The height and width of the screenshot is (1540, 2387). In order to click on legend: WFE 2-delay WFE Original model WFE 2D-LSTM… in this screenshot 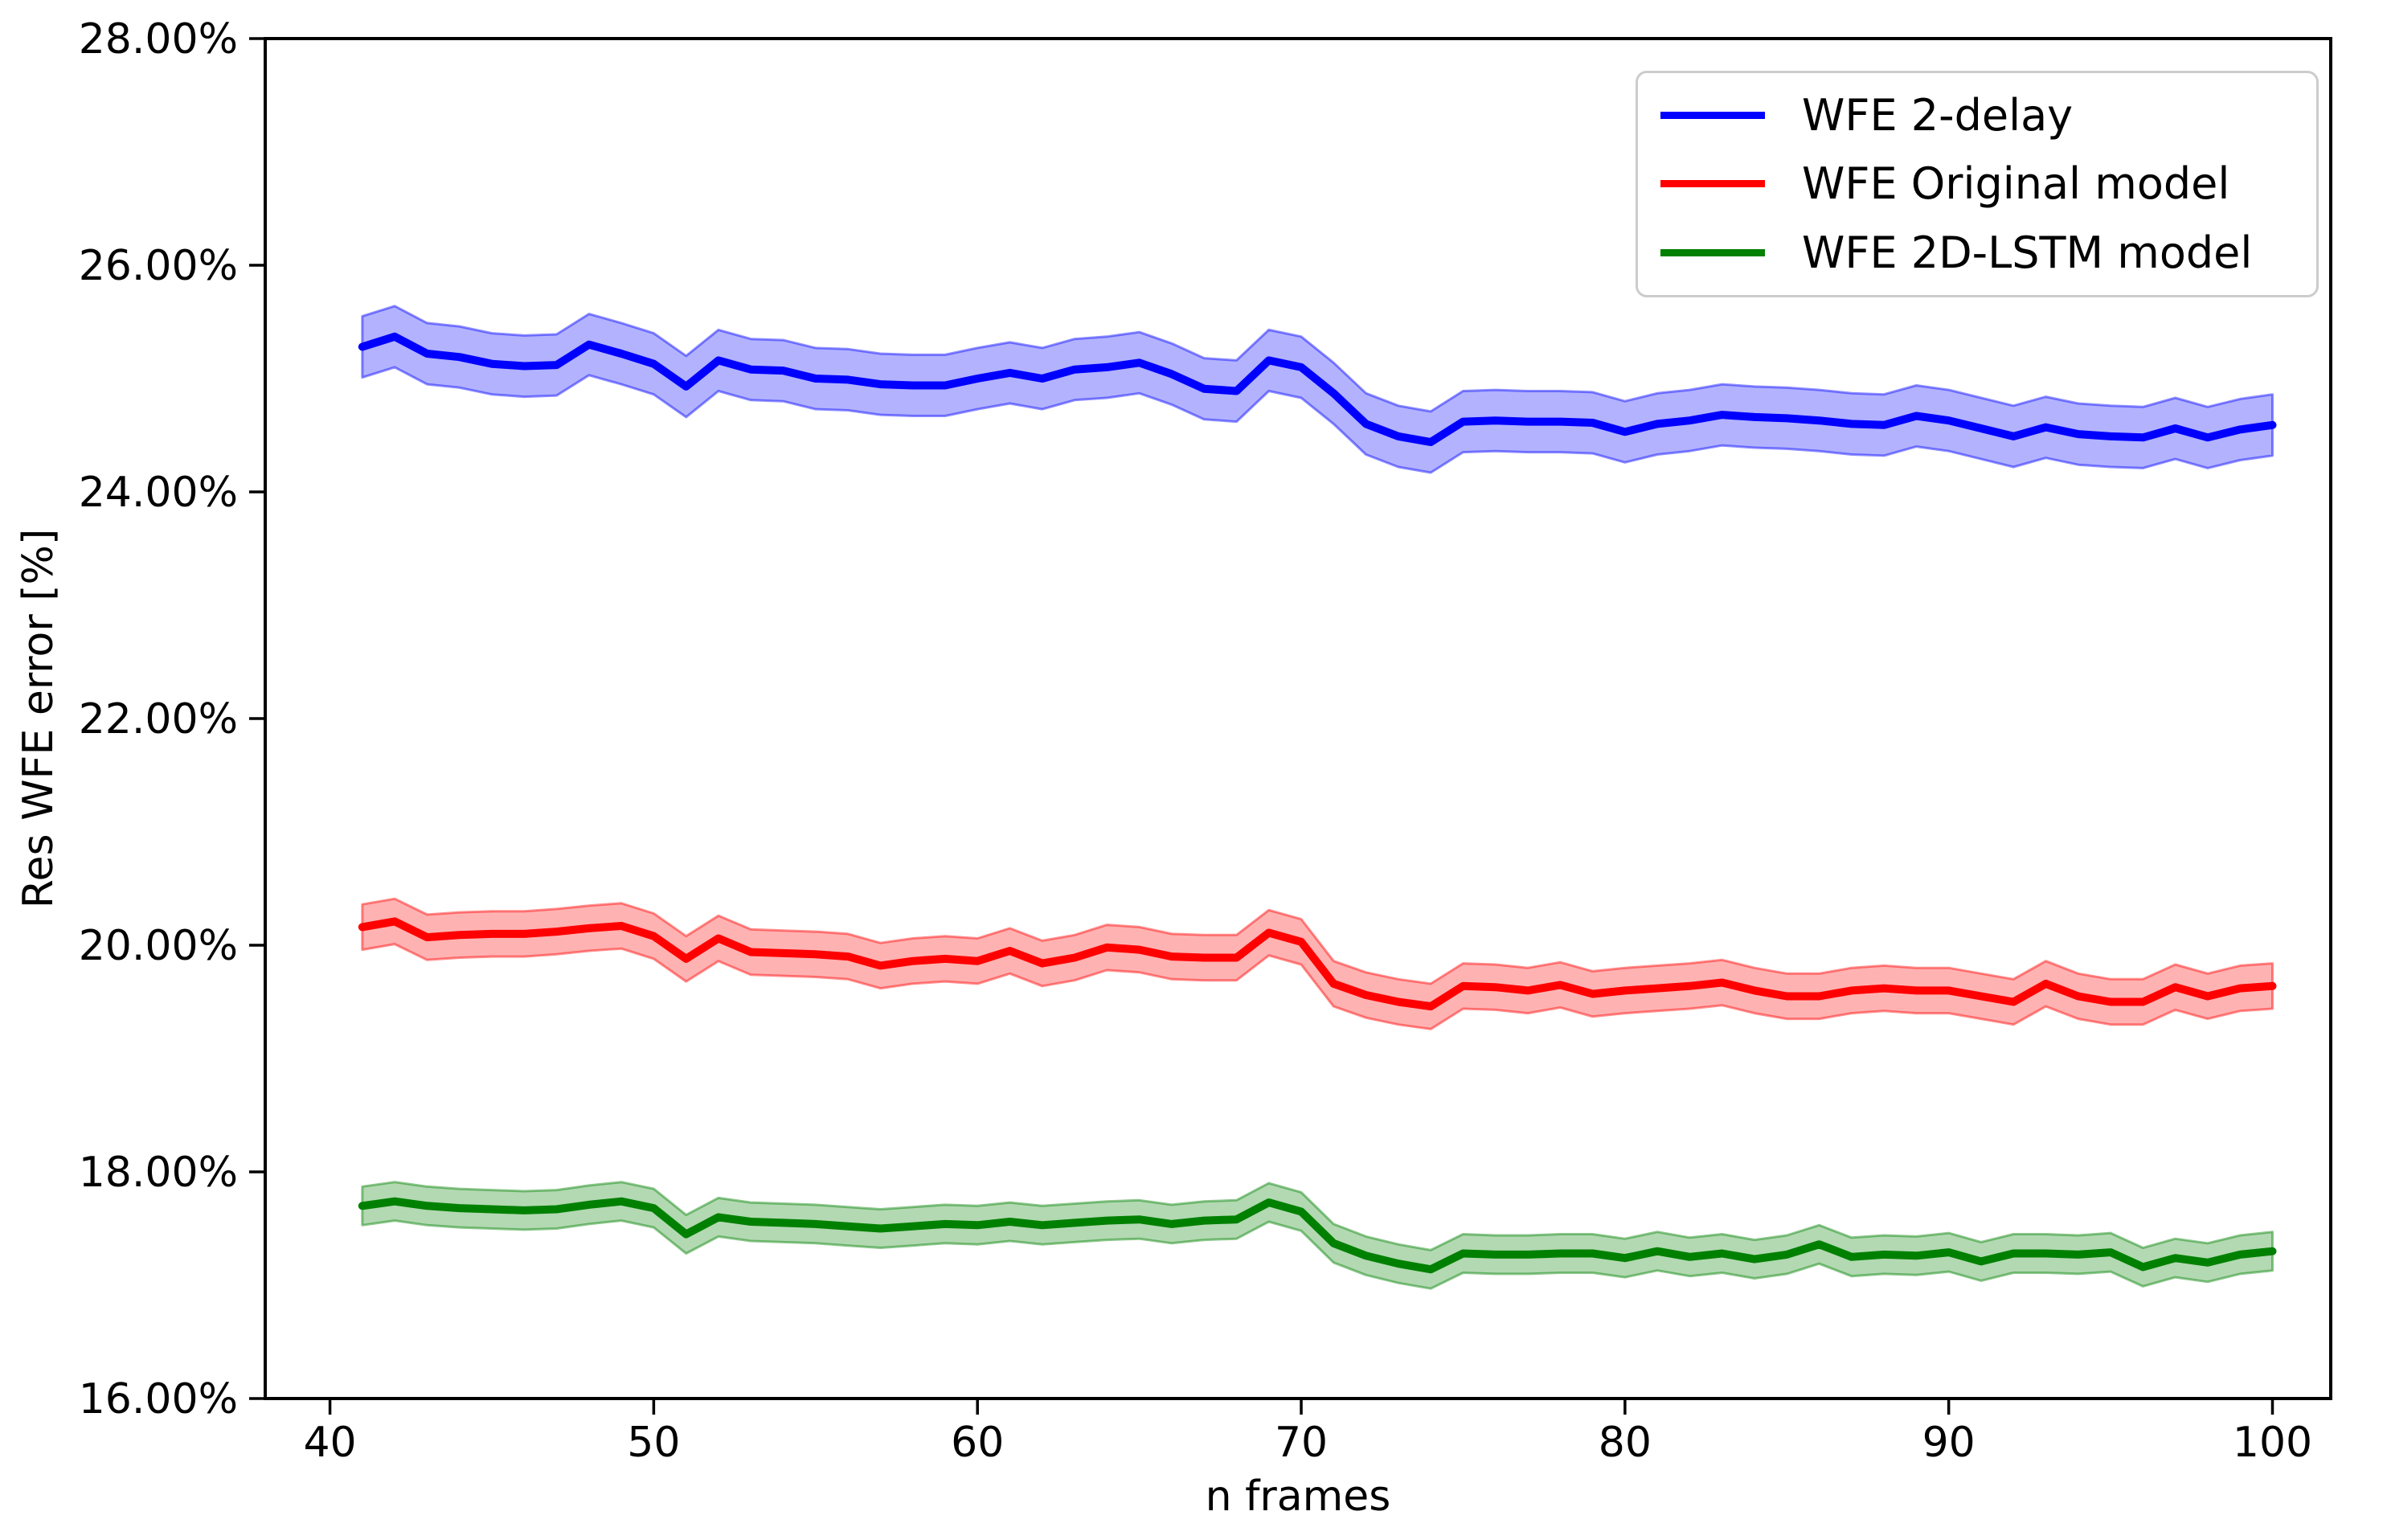, I will do `click(1977, 184)`.